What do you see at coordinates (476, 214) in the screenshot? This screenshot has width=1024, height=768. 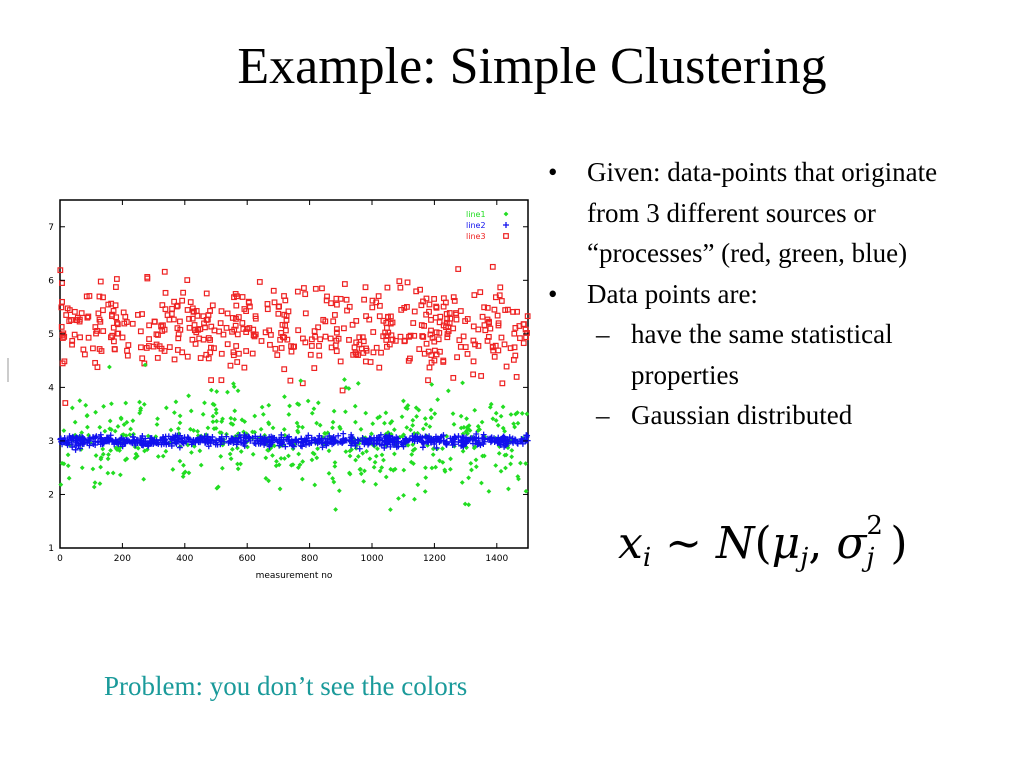 I see `legend-label-line1: line1` at bounding box center [476, 214].